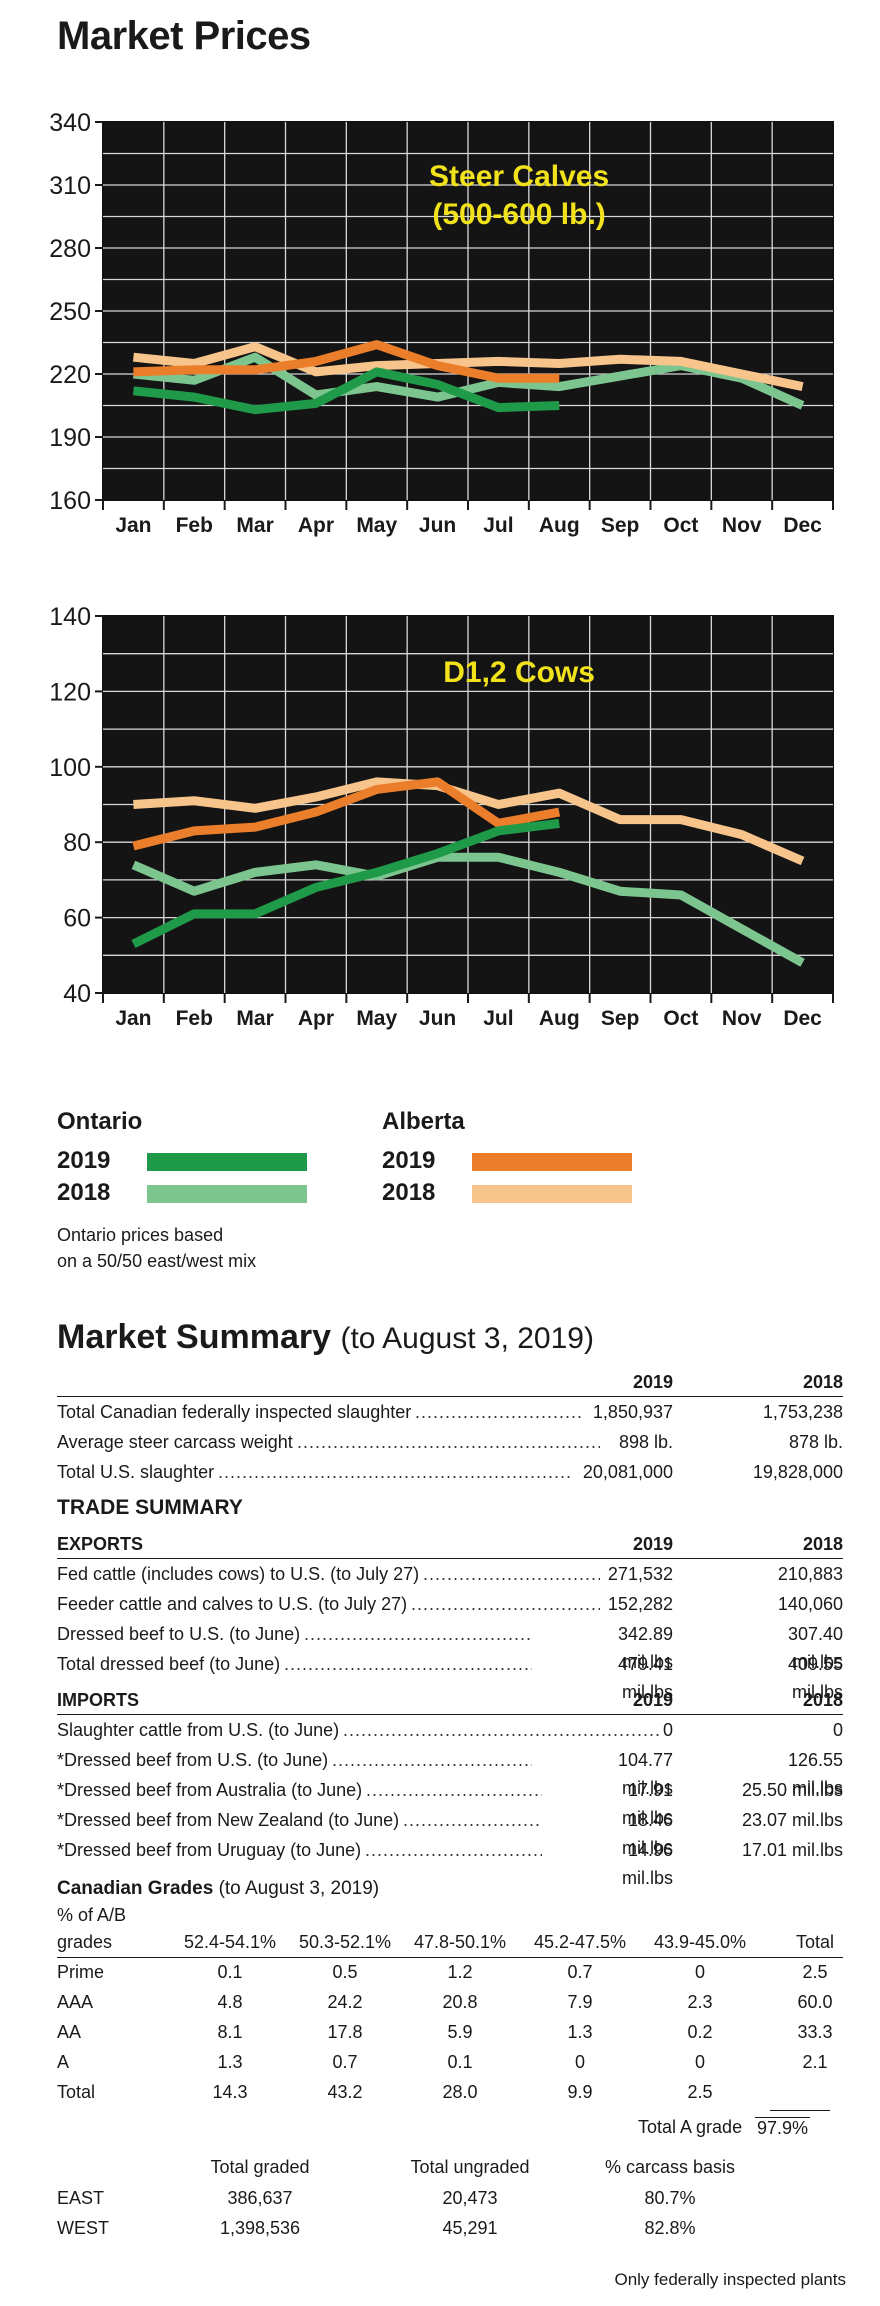 Image resolution: width=880 pixels, height=2306 pixels. Describe the element at coordinates (460, 2002) in the screenshot. I see `grades-cell: 20.8` at that location.